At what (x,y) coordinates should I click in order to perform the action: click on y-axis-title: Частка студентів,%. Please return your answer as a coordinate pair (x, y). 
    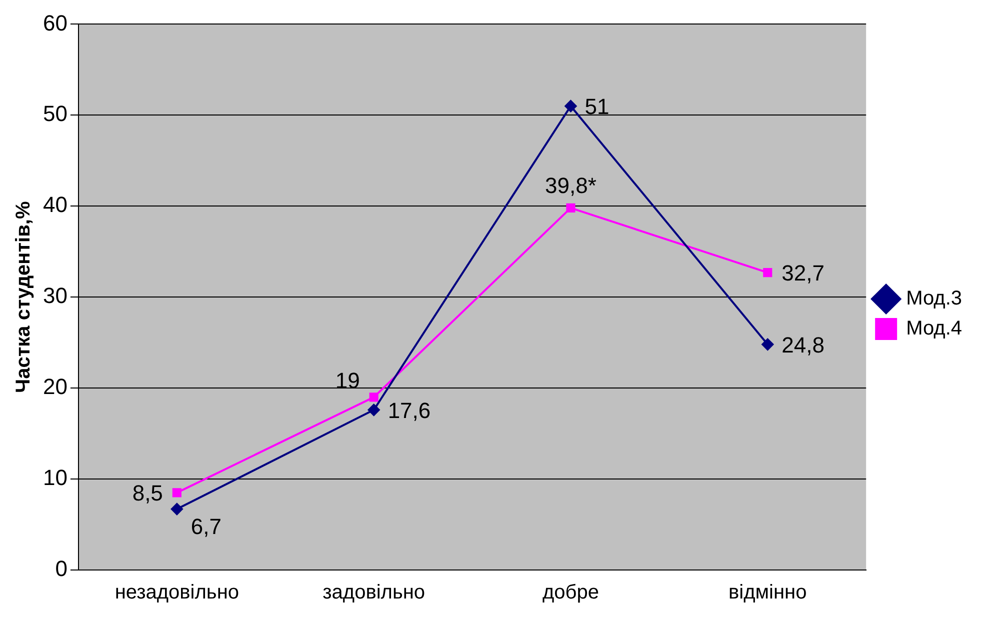
    Looking at the image, I should click on (23, 297).